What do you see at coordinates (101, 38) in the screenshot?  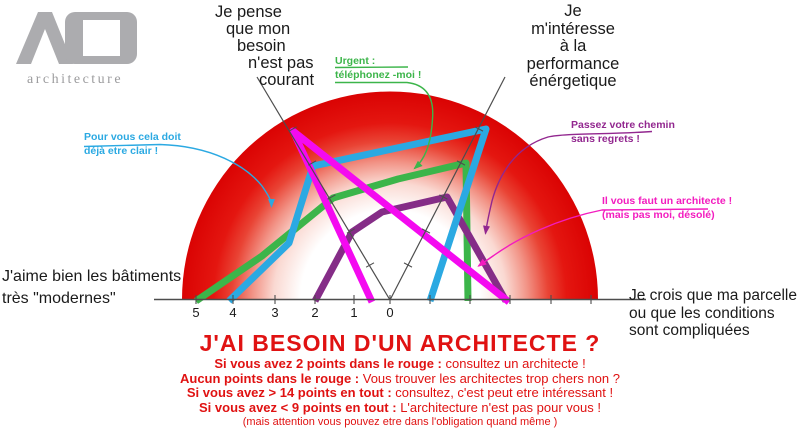 I see `logo-letter-o` at bounding box center [101, 38].